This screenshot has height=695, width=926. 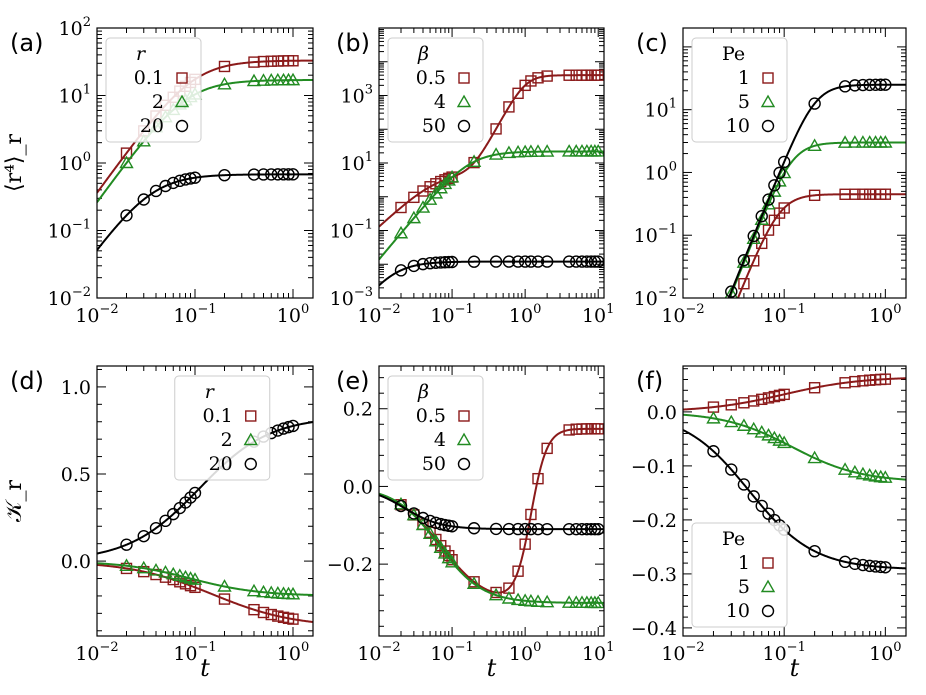 What do you see at coordinates (205, 668) in the screenshot?
I see `x-axis-label: t` at bounding box center [205, 668].